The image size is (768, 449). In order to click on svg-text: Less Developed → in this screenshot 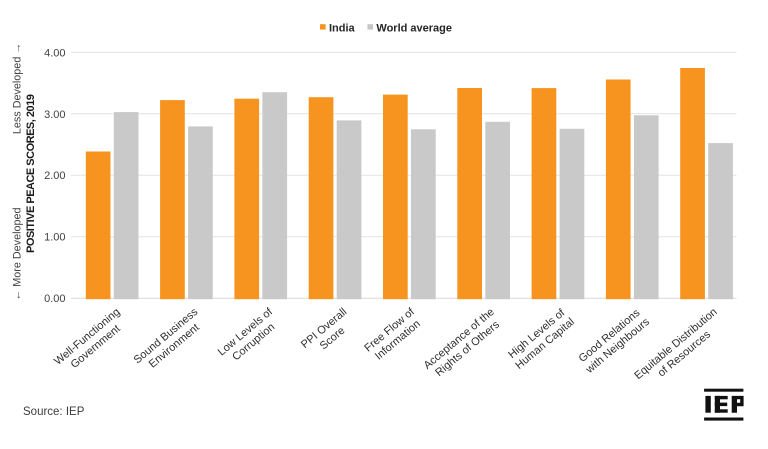, I will do `click(18, 88)`.